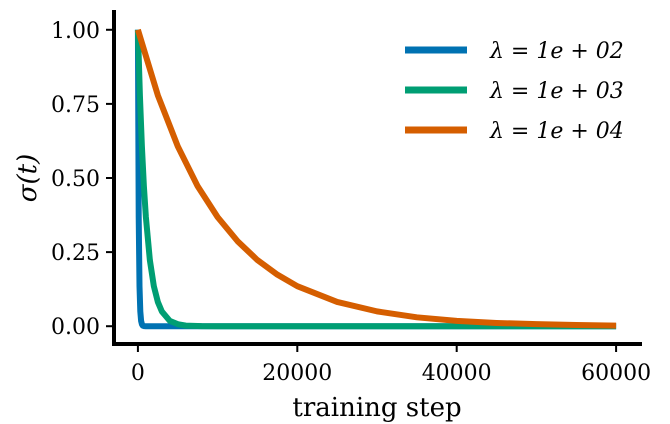 The image size is (670, 424). Describe the element at coordinates (556, 131) in the screenshot. I see `legend-label-3: λ = 1e + 04` at that location.